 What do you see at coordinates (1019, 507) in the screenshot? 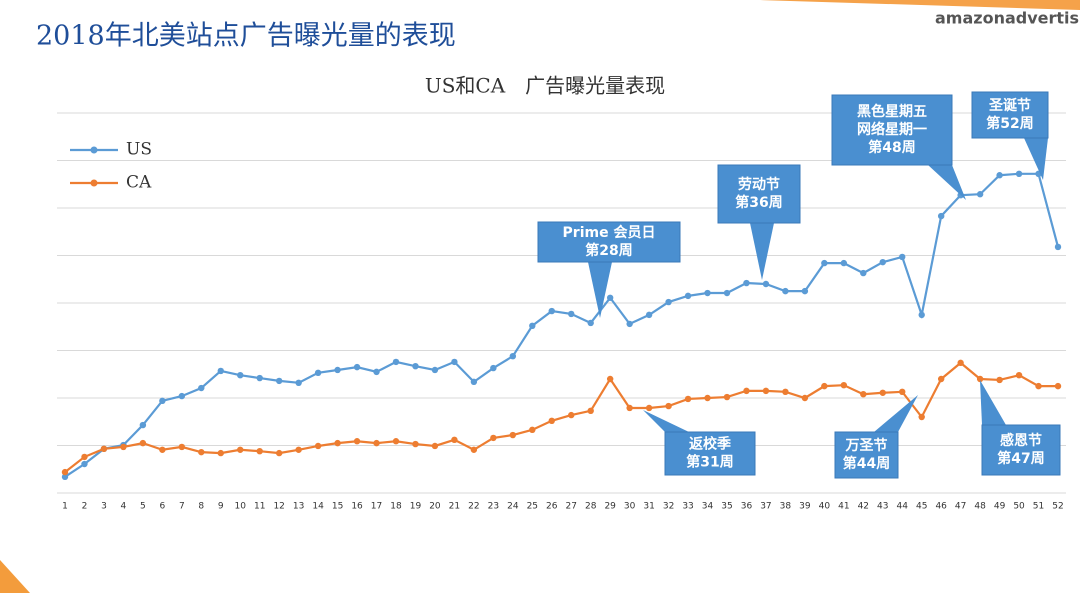
I see `x-tick-label: 50` at bounding box center [1019, 507].